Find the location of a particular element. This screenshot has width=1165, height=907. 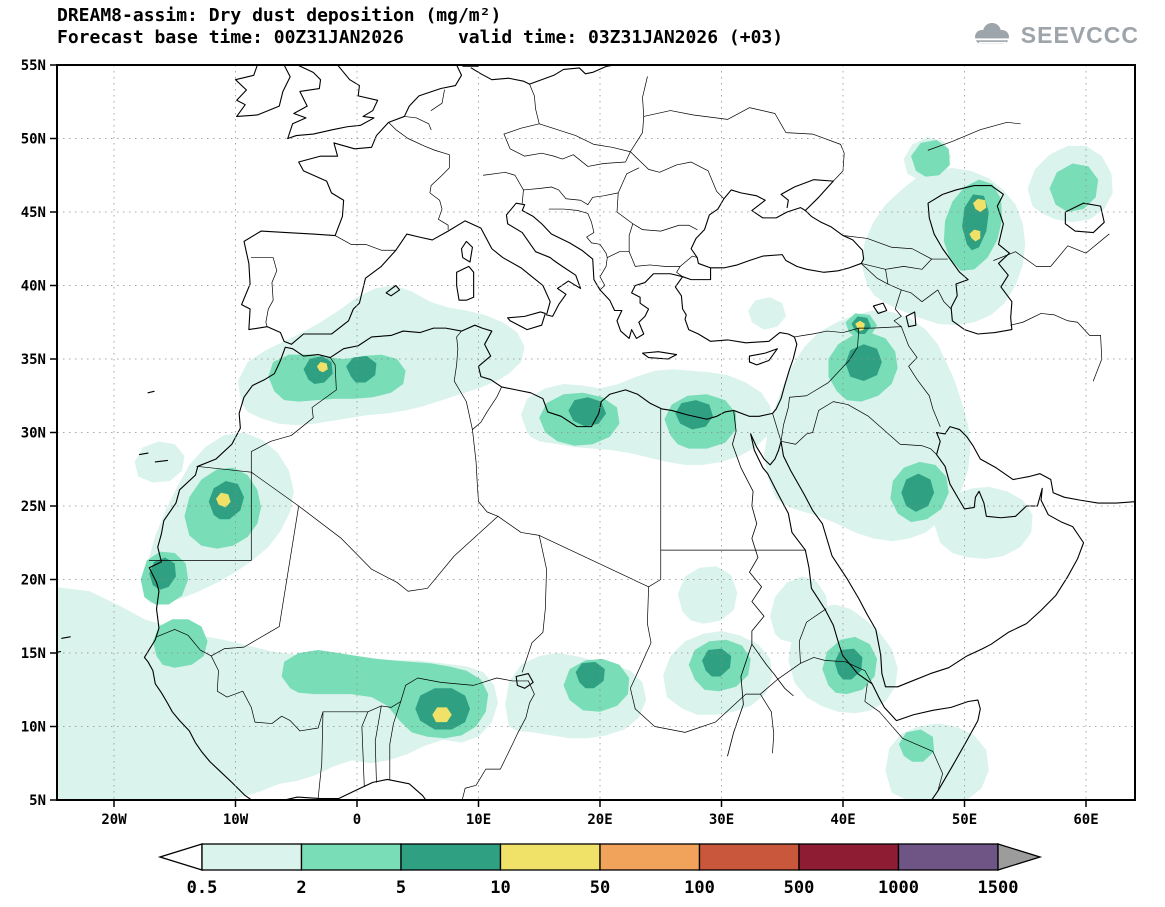

colorbar-label: 5 is located at coordinates (401, 888).